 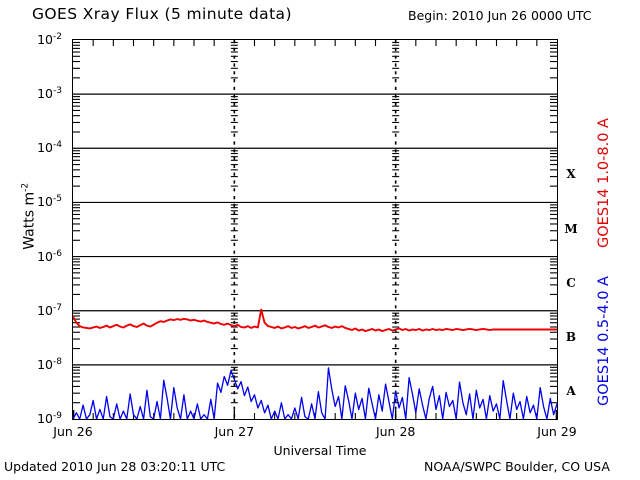 I want to click on y-tick-label: 10⁻², so click(x=49, y=40).